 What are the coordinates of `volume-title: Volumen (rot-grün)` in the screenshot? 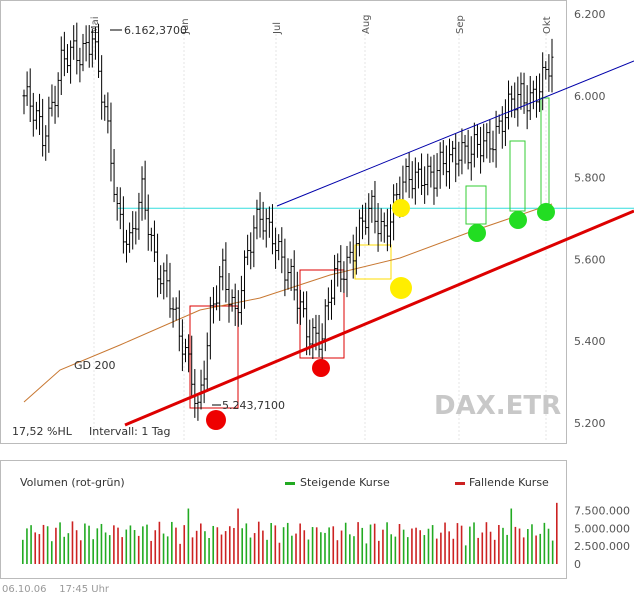 It's located at (72, 482).